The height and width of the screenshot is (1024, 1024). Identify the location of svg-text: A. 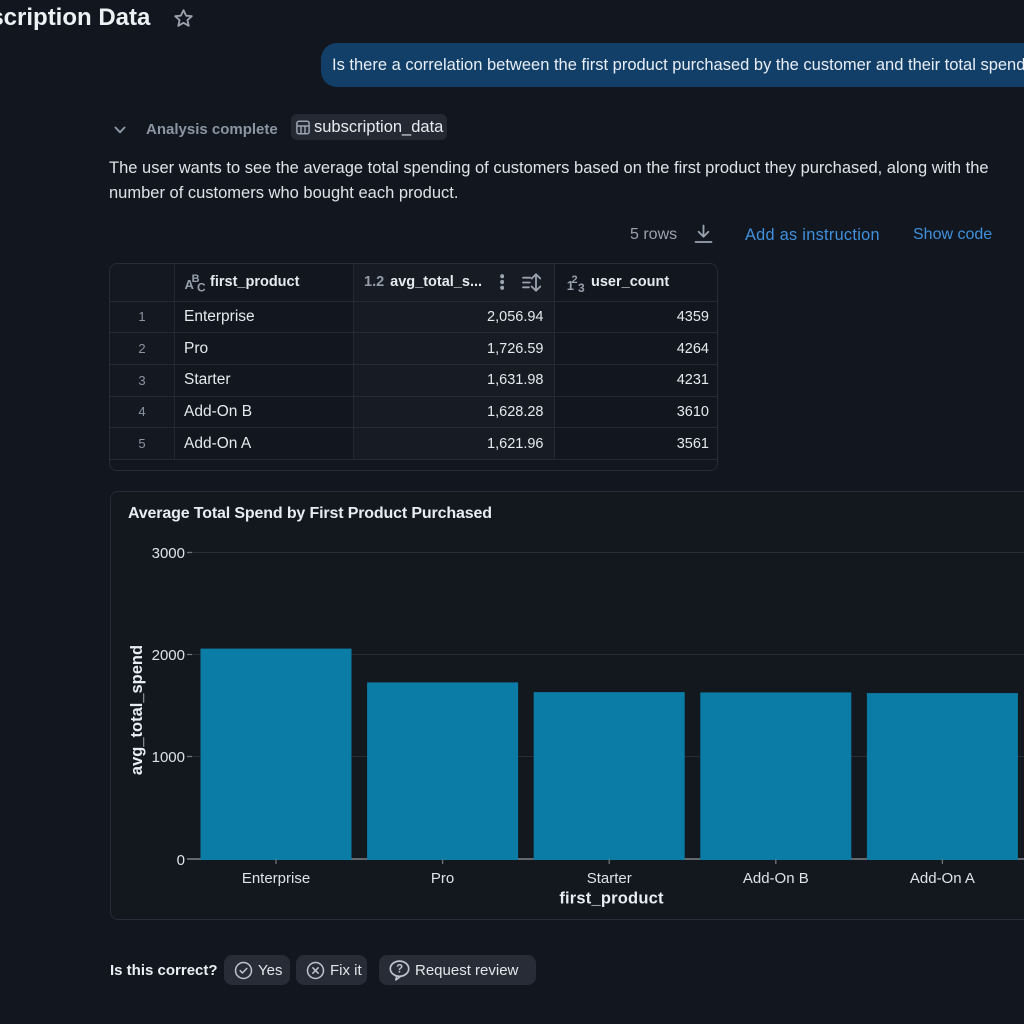
(190, 284).